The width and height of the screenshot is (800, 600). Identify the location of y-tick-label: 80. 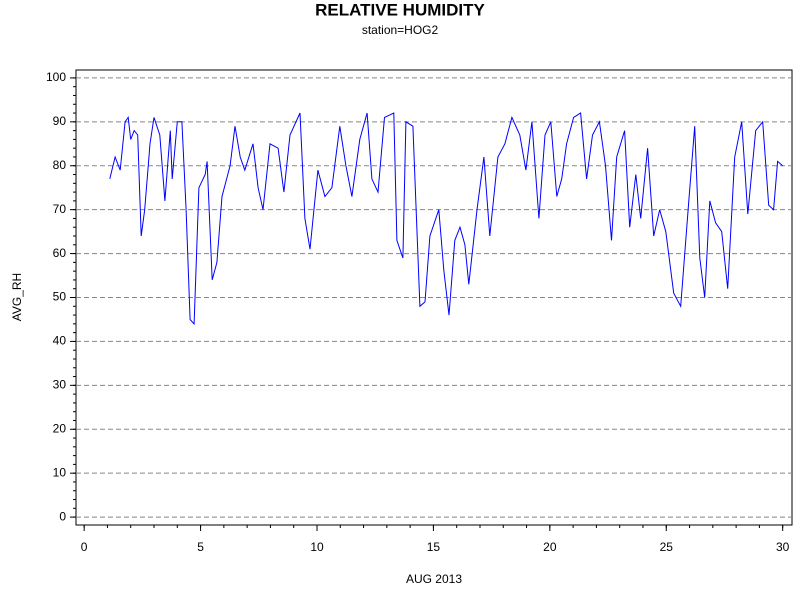
(60, 165).